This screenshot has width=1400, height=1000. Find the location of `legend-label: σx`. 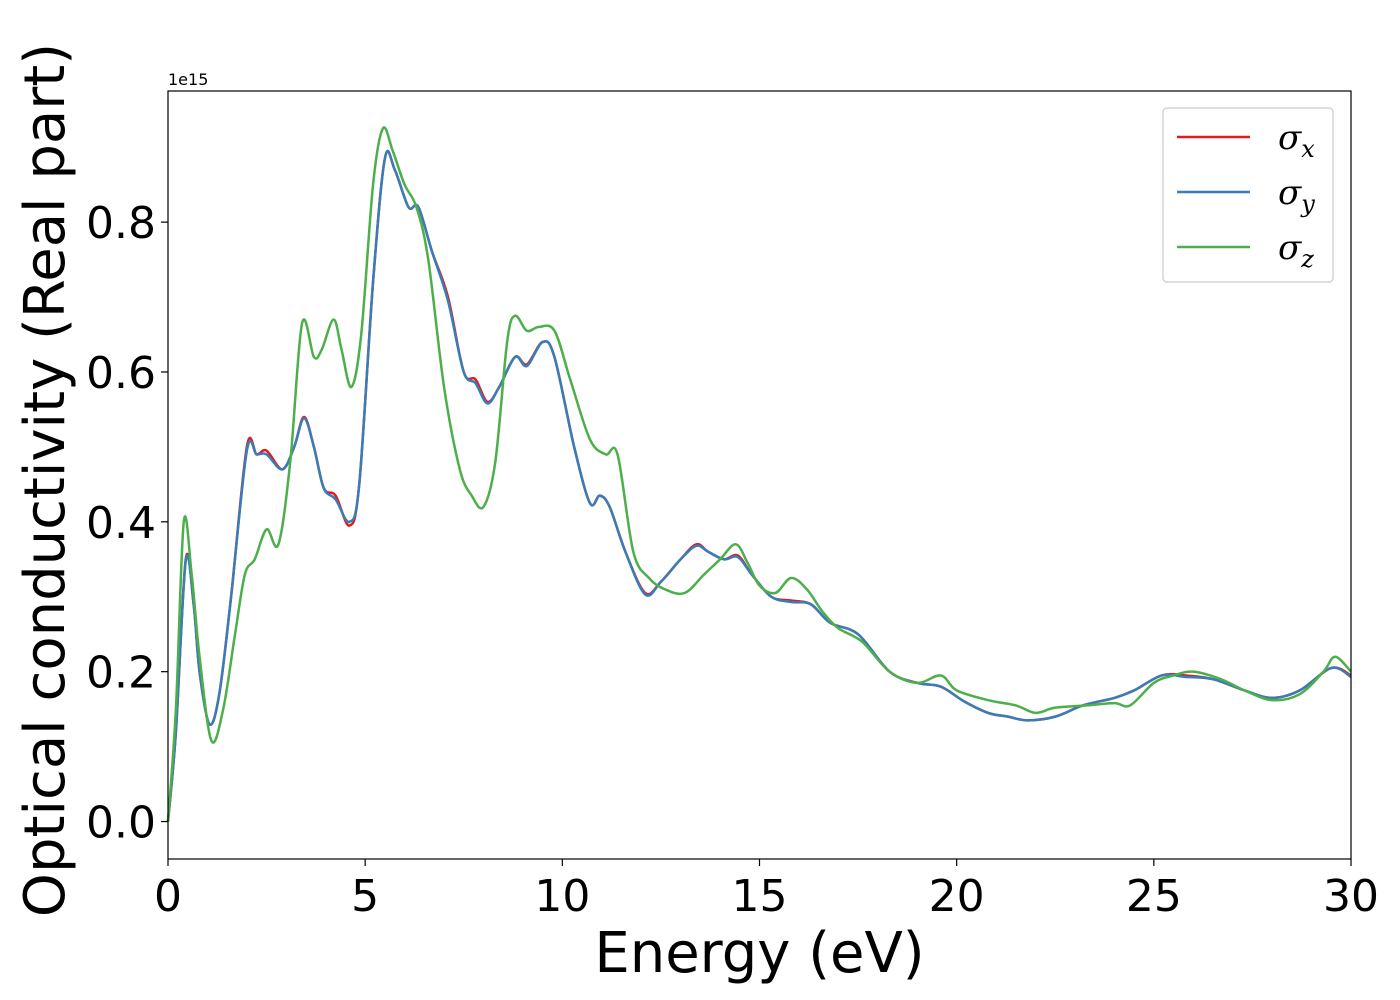

legend-label: σx is located at coordinates (1296, 140).